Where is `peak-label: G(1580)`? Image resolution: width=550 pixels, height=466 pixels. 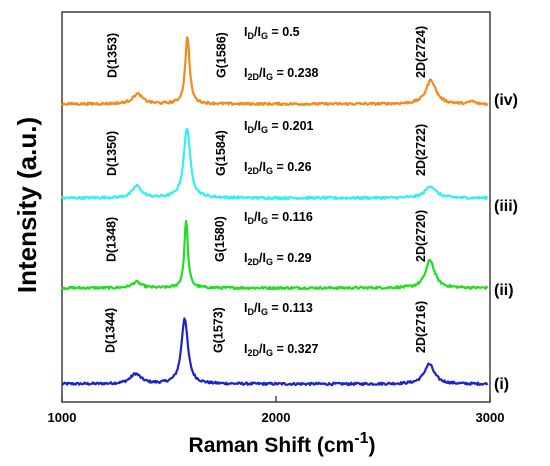
peak-label: G(1580) is located at coordinates (220, 239).